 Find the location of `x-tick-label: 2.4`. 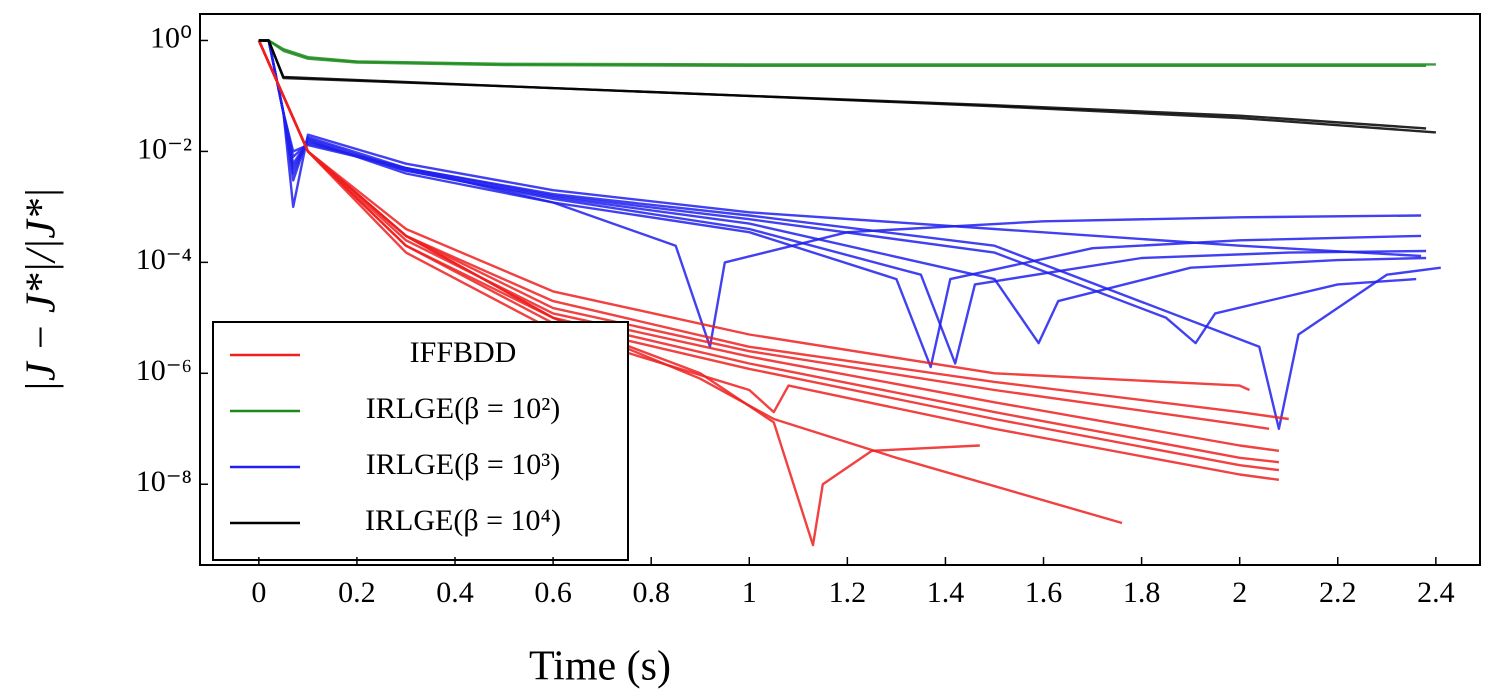

x-tick-label: 2.4 is located at coordinates (1436, 592).